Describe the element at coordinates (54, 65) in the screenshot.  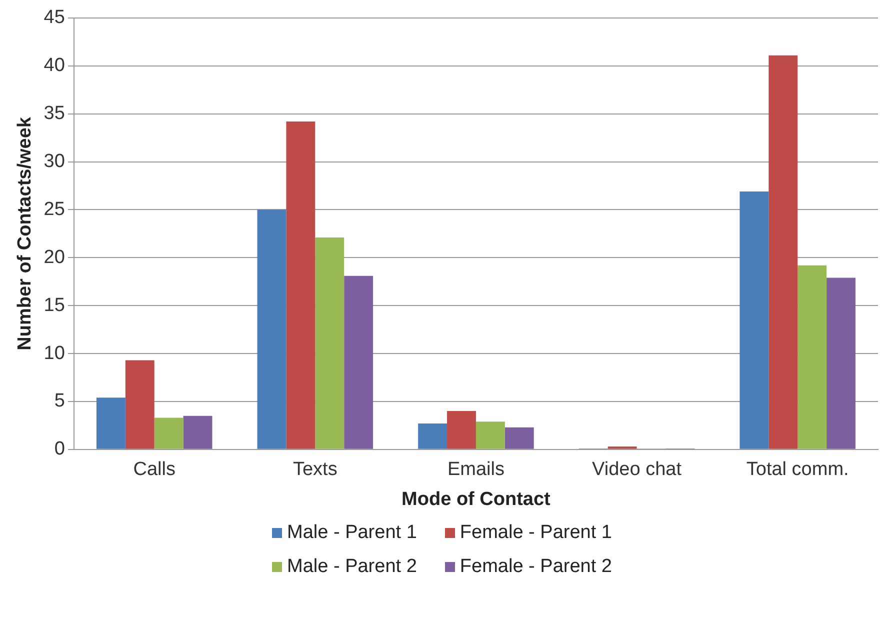
I see `y-tick-label: 40` at that location.